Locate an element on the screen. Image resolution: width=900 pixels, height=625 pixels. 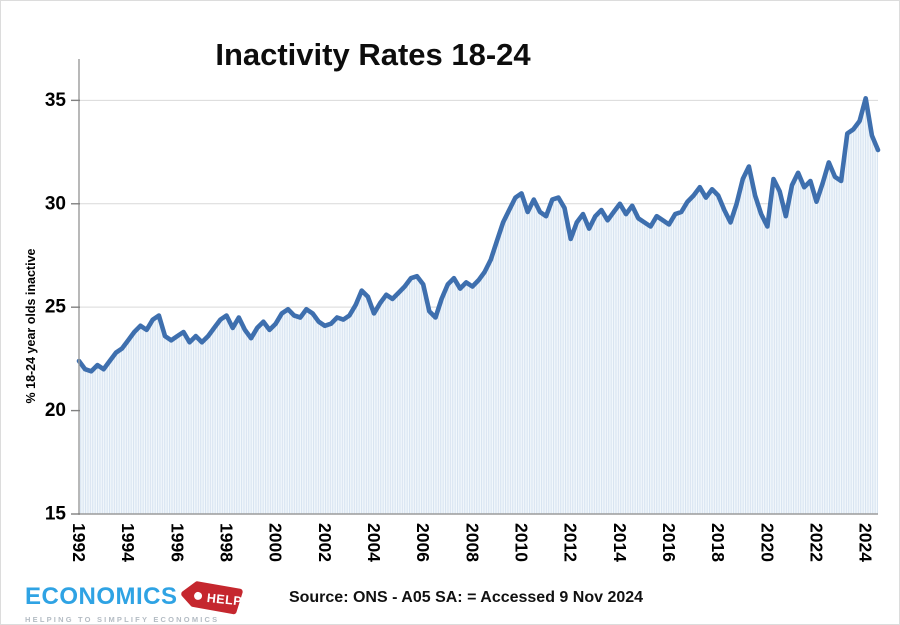
tag-hole is located at coordinates (197, 595).